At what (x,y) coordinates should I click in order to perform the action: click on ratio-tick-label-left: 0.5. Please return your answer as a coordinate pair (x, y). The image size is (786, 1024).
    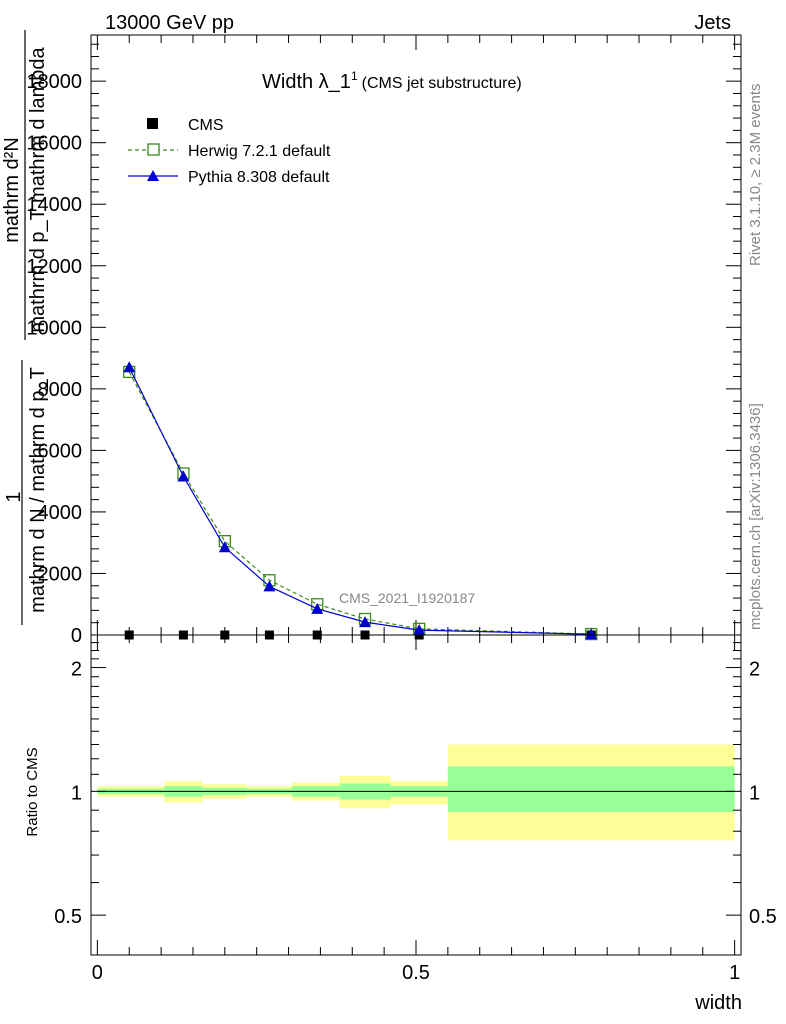
    Looking at the image, I should click on (68, 917).